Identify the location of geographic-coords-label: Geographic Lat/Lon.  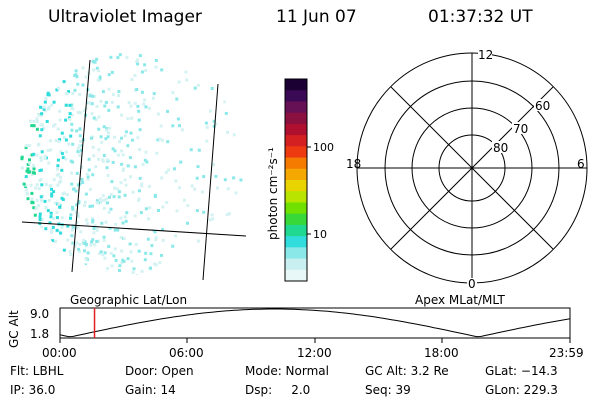
(129, 300).